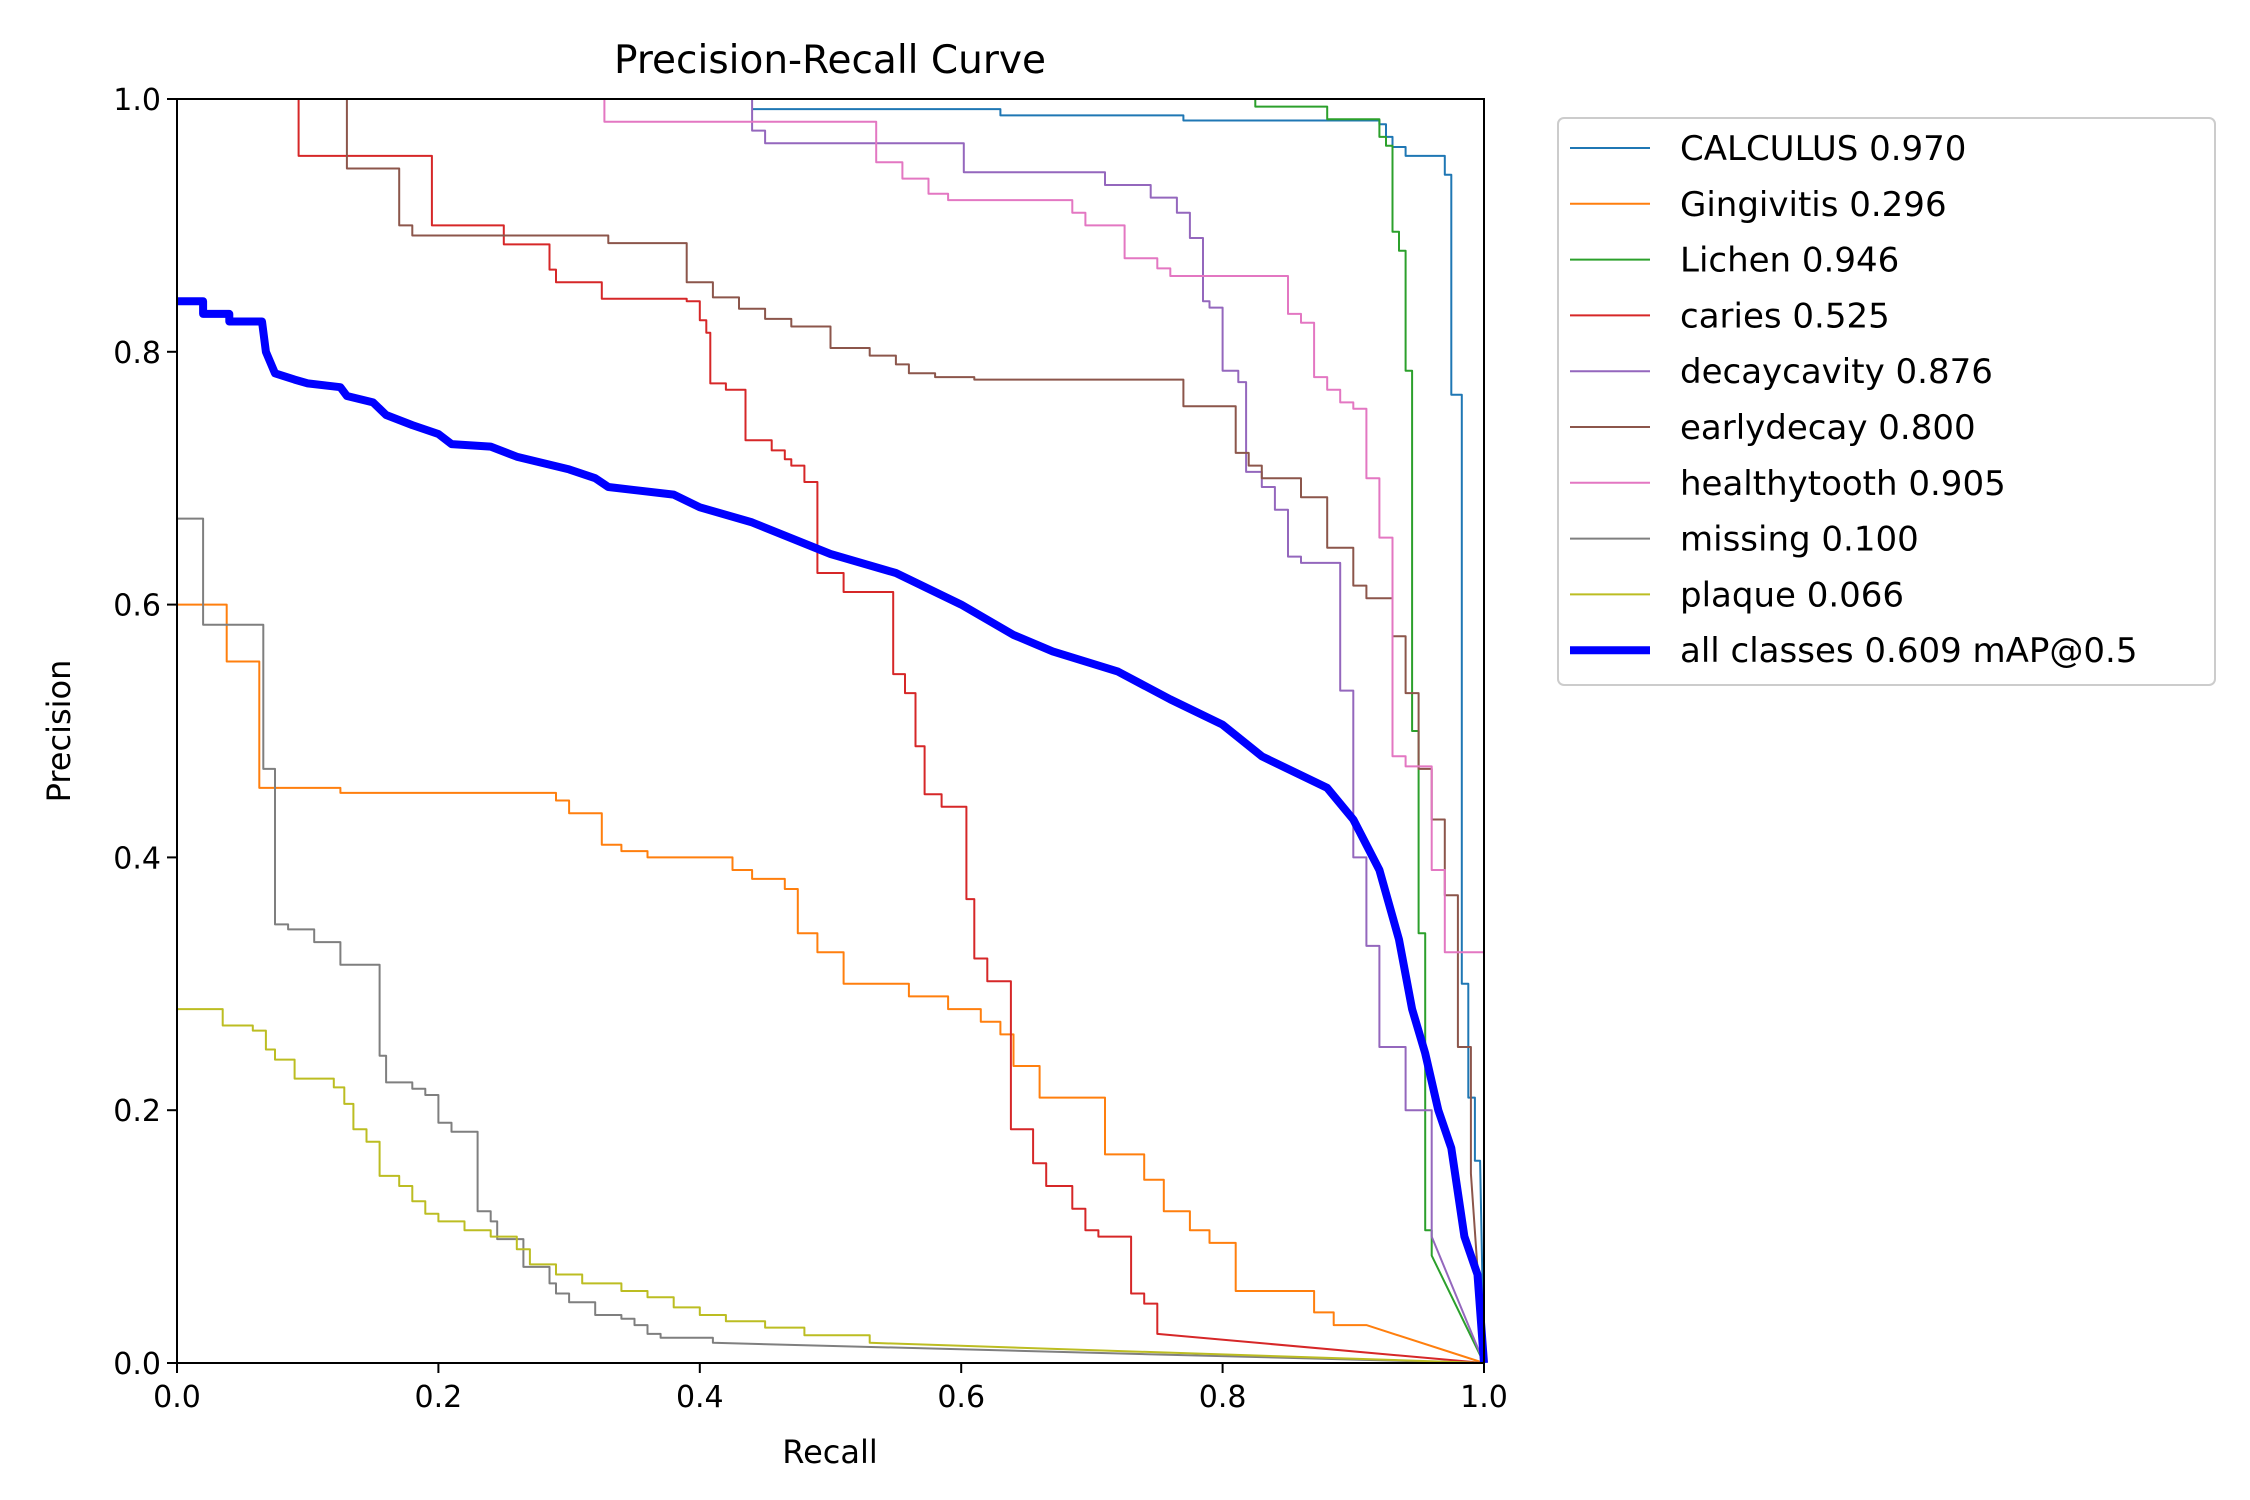 The height and width of the screenshot is (1500, 2250). Describe the element at coordinates (1823, 149) in the screenshot. I see `legend-label: CALCULUS 0.970` at that location.